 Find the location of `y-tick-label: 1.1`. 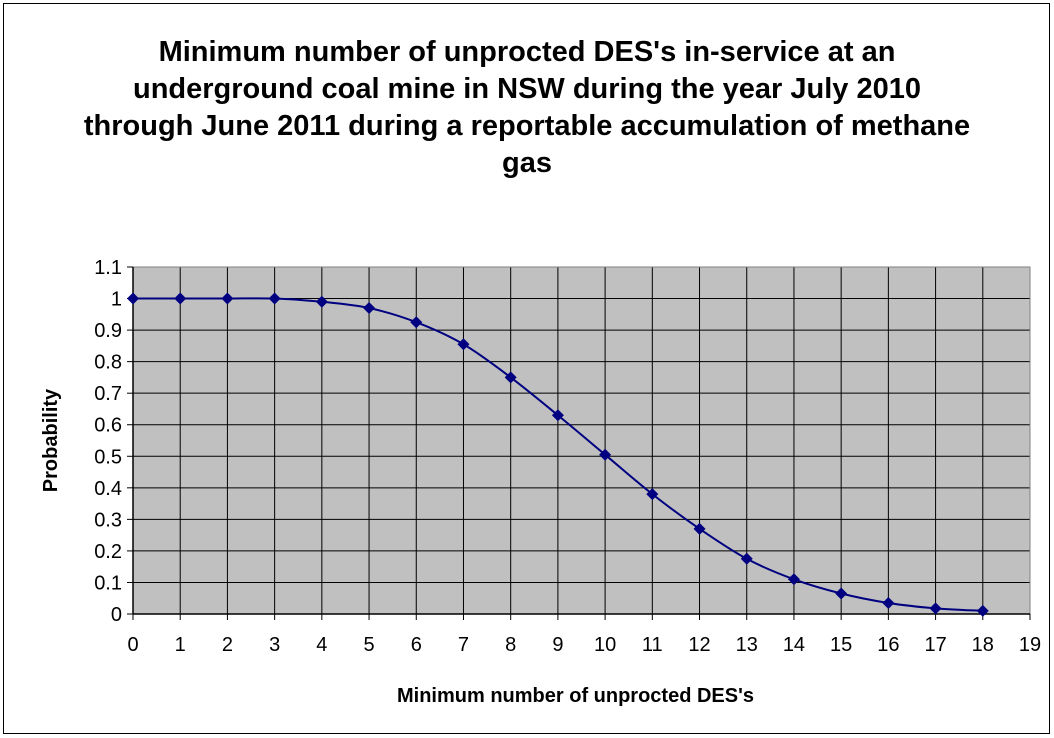

y-tick-label: 1.1 is located at coordinates (108, 268).